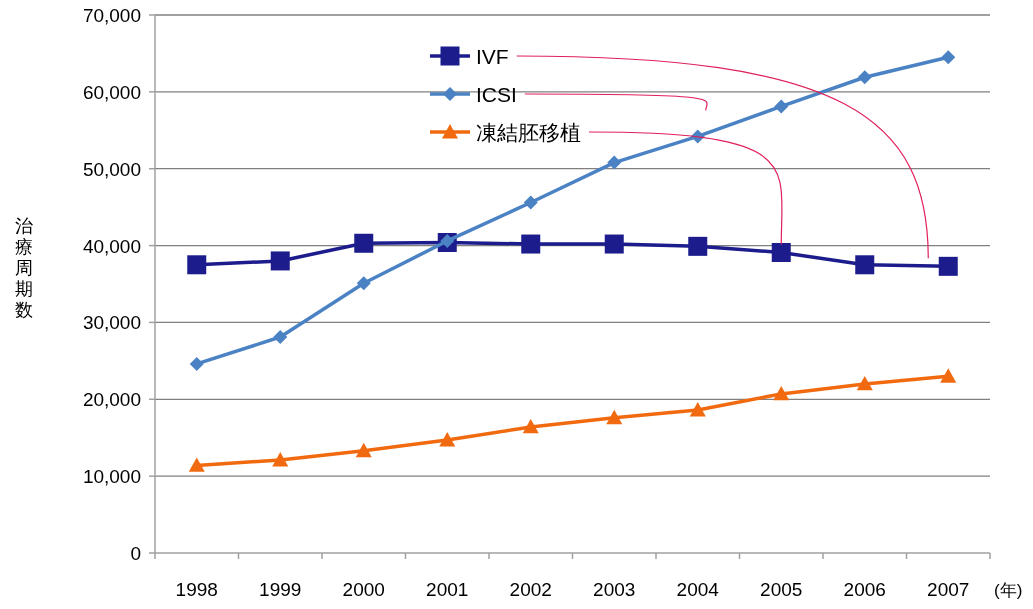  What do you see at coordinates (111, 246) in the screenshot?
I see `y-tick-label: 40,000` at bounding box center [111, 246].